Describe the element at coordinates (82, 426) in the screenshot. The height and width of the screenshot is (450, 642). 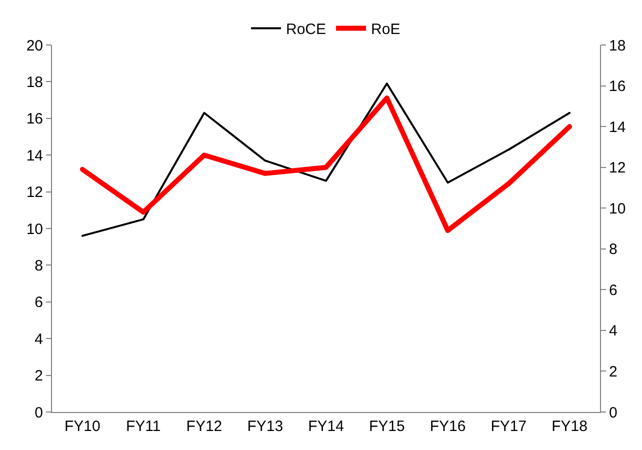
I see `x-tick-label: FY10` at that location.